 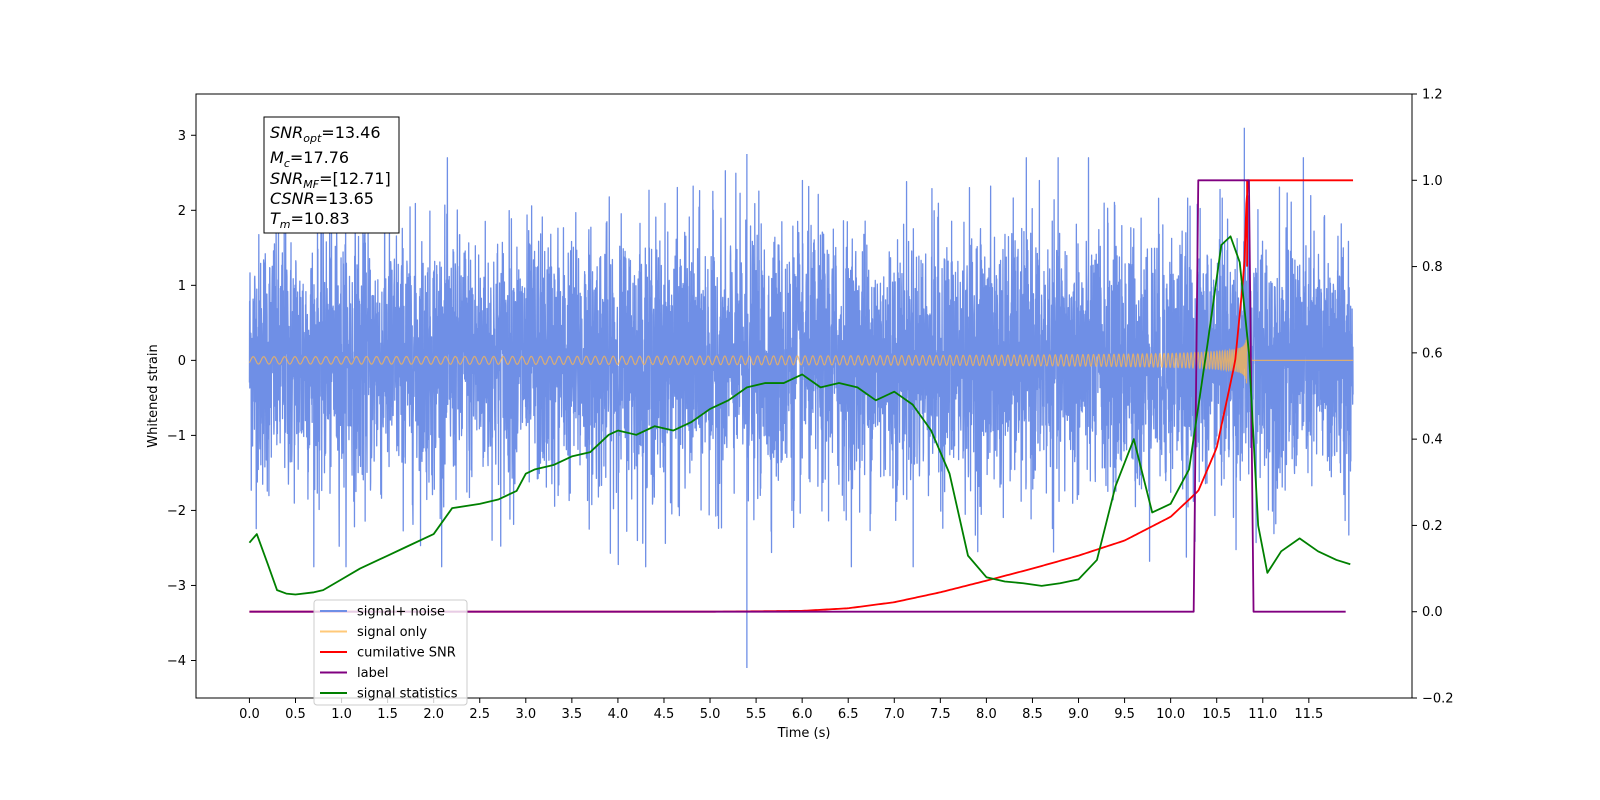 What do you see at coordinates (277, 157) in the screenshot?
I see `annotation-symbol: M` at bounding box center [277, 157].